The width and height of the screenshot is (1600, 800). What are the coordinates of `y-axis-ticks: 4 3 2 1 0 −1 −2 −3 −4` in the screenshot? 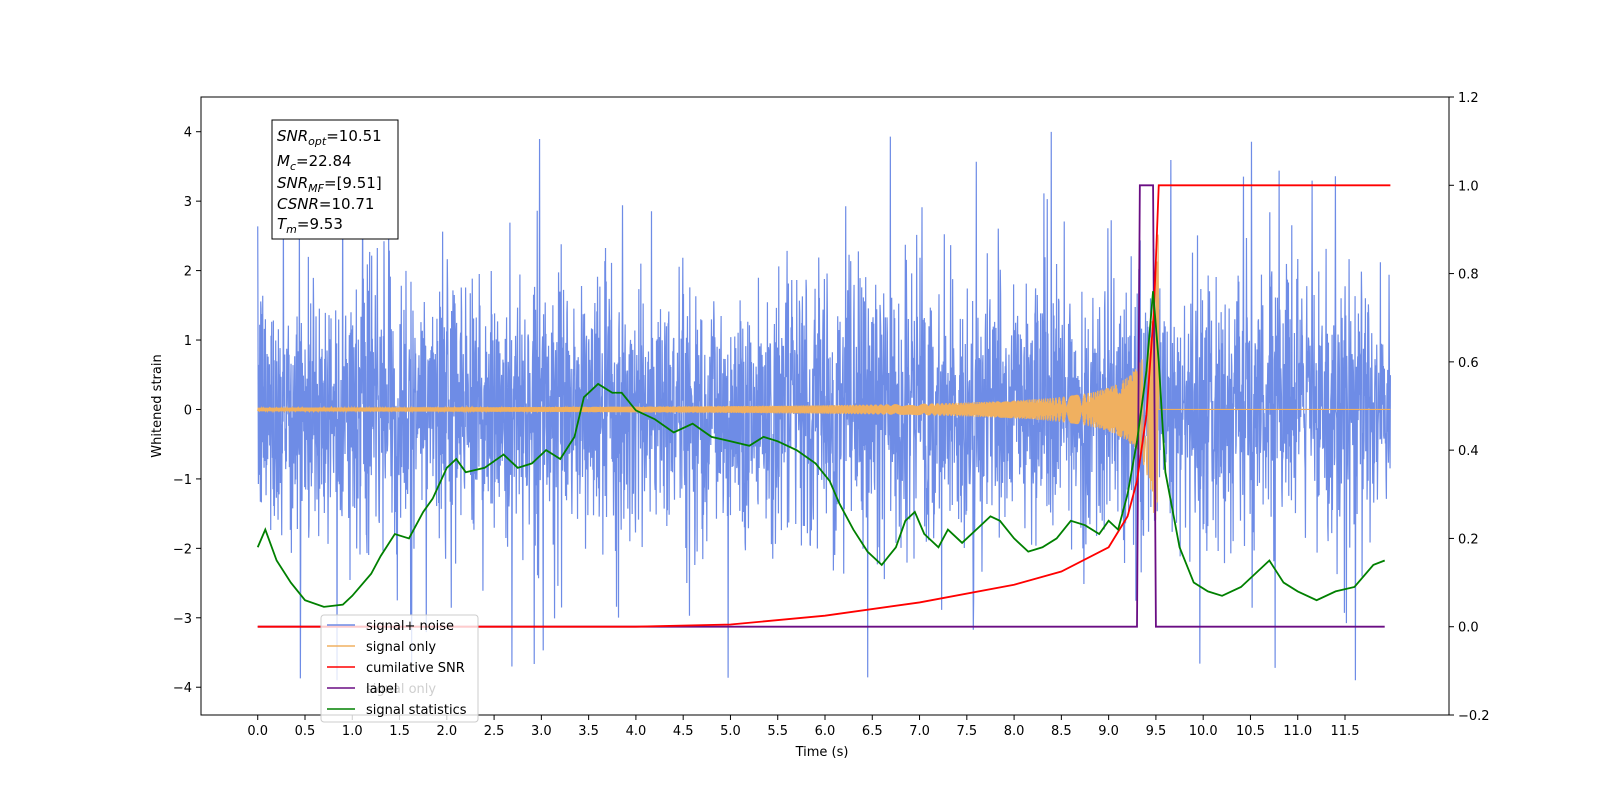 It's located at (187, 411).